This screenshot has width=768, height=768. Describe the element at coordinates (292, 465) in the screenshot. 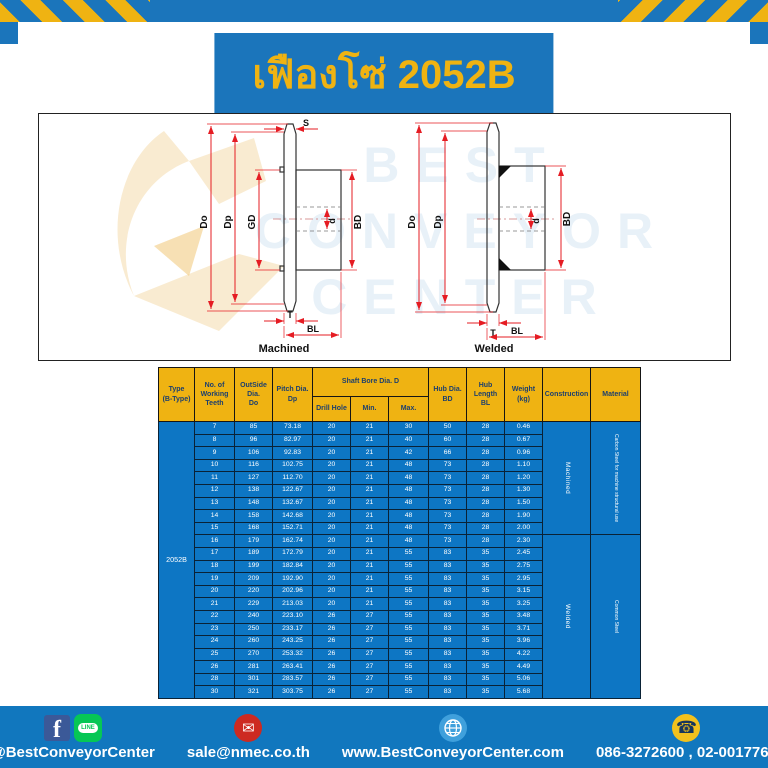

I see `table-cell: 102.75` at that location.